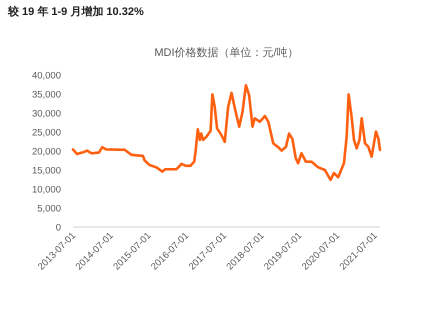 The height and width of the screenshot is (321, 424). I want to click on y-tick-label: 20,000, so click(46, 152).